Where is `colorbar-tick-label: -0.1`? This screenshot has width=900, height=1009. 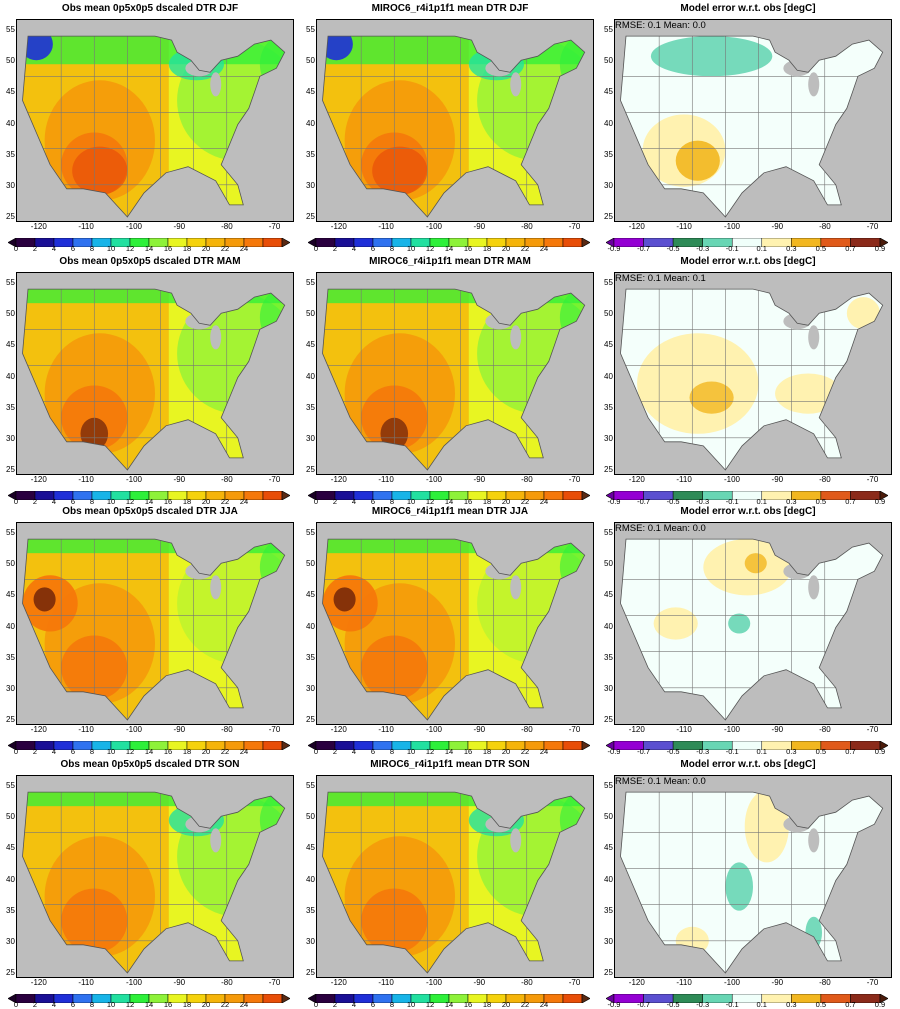
colorbar-tick-label: -0.1 is located at coordinates (732, 248).